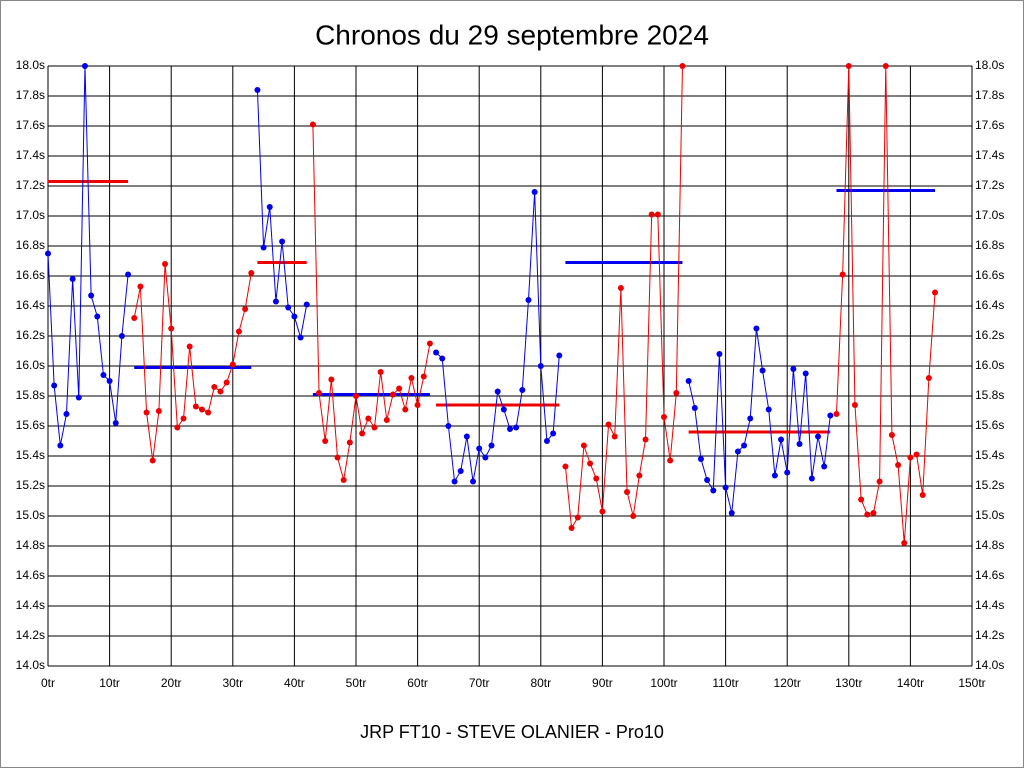 This screenshot has width=1024, height=768. I want to click on y-tick-label: 17.4s, so click(30, 155).